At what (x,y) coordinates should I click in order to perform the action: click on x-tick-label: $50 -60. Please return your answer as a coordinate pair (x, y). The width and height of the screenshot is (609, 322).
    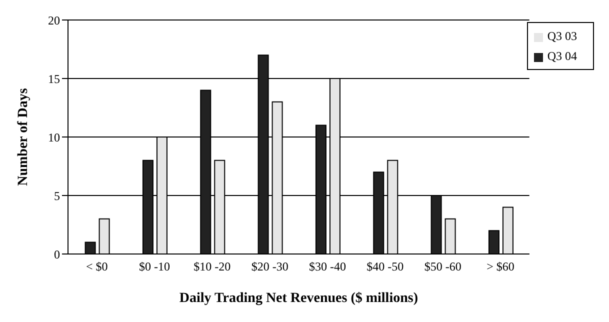
    Looking at the image, I should click on (443, 267).